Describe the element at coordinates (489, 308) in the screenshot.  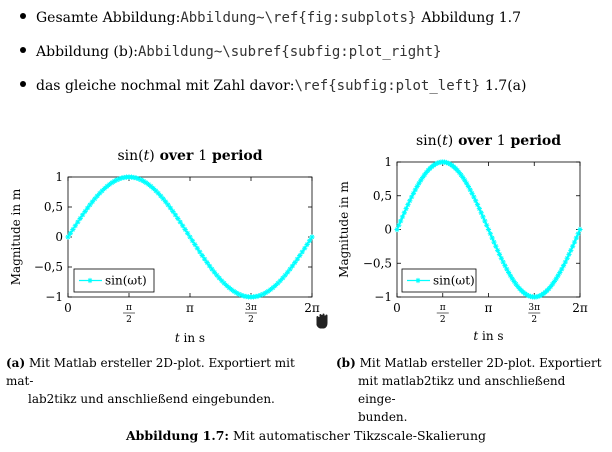
I see `x-tick-label: π` at that location.